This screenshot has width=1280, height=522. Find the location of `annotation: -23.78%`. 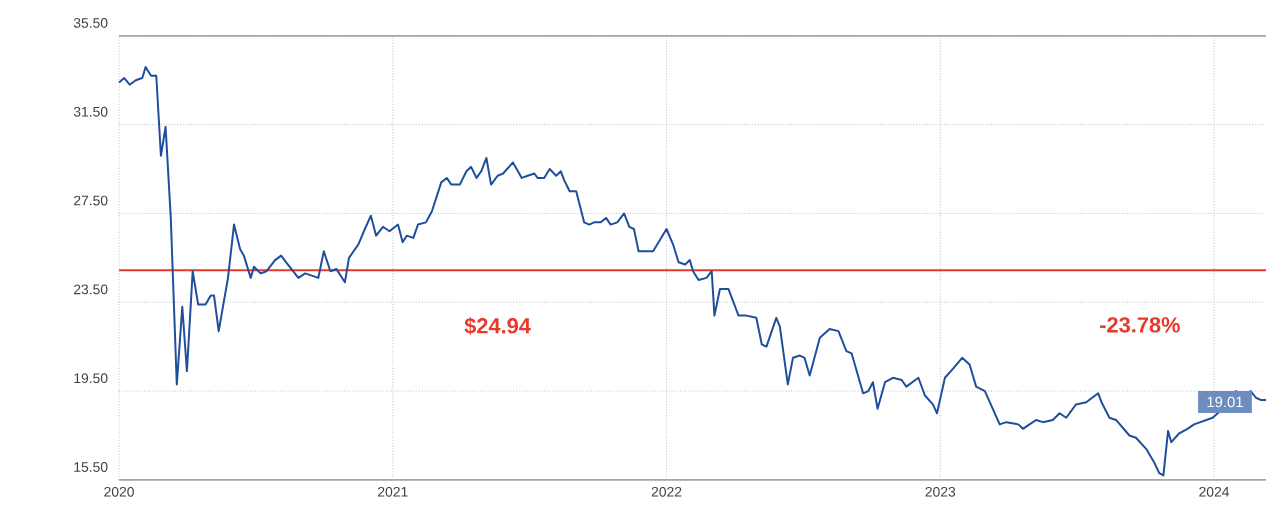

annotation: -23.78% is located at coordinates (1140, 325).